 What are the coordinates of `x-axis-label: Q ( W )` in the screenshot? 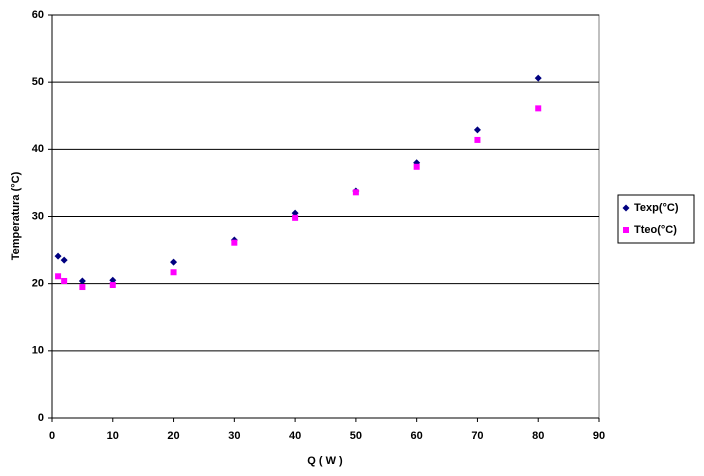 It's located at (325, 461).